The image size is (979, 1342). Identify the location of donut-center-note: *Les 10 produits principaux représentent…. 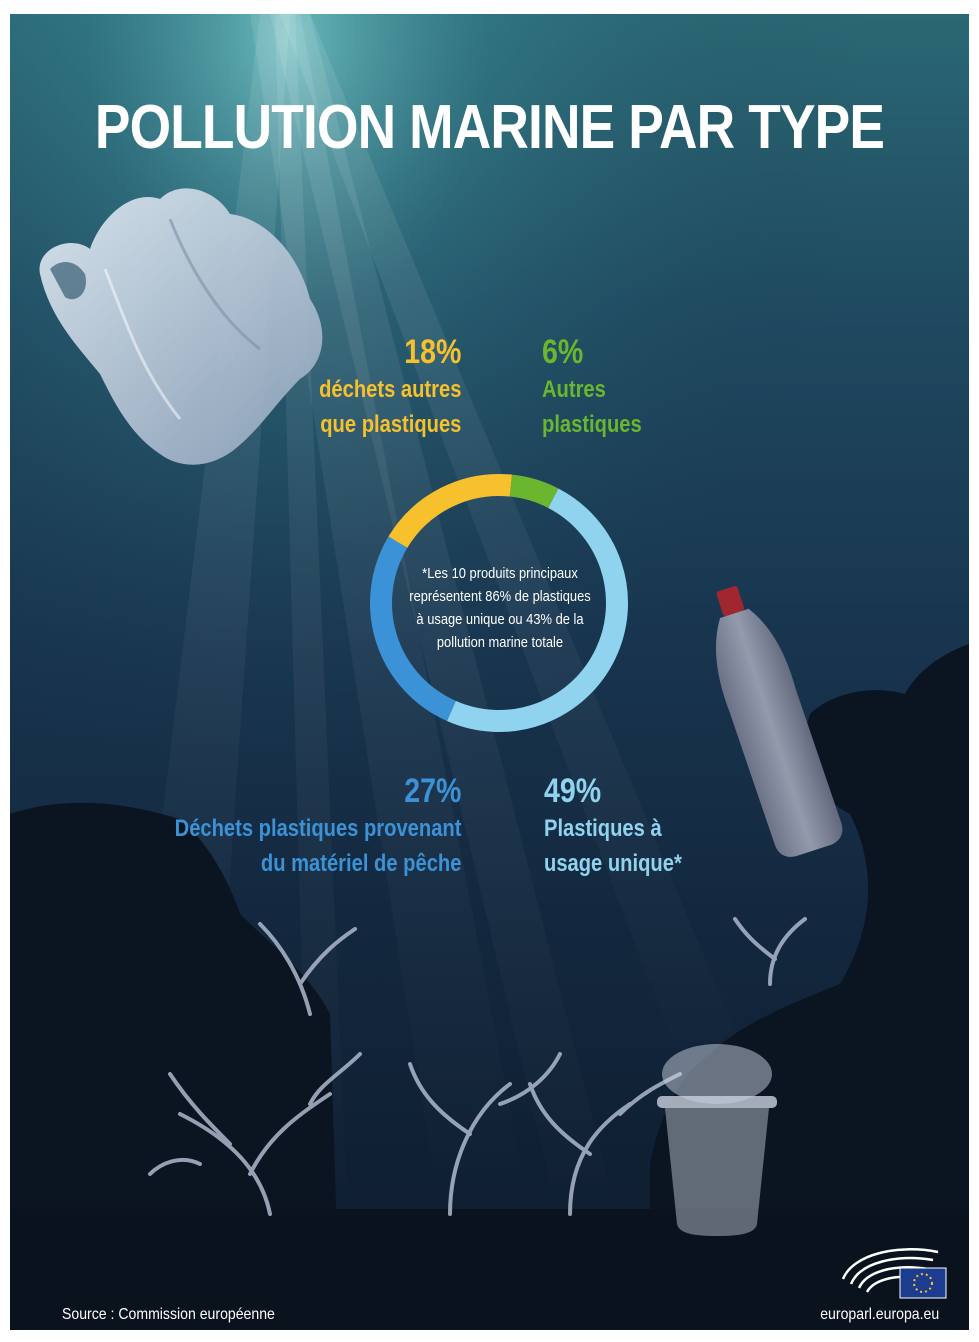
(499, 608).